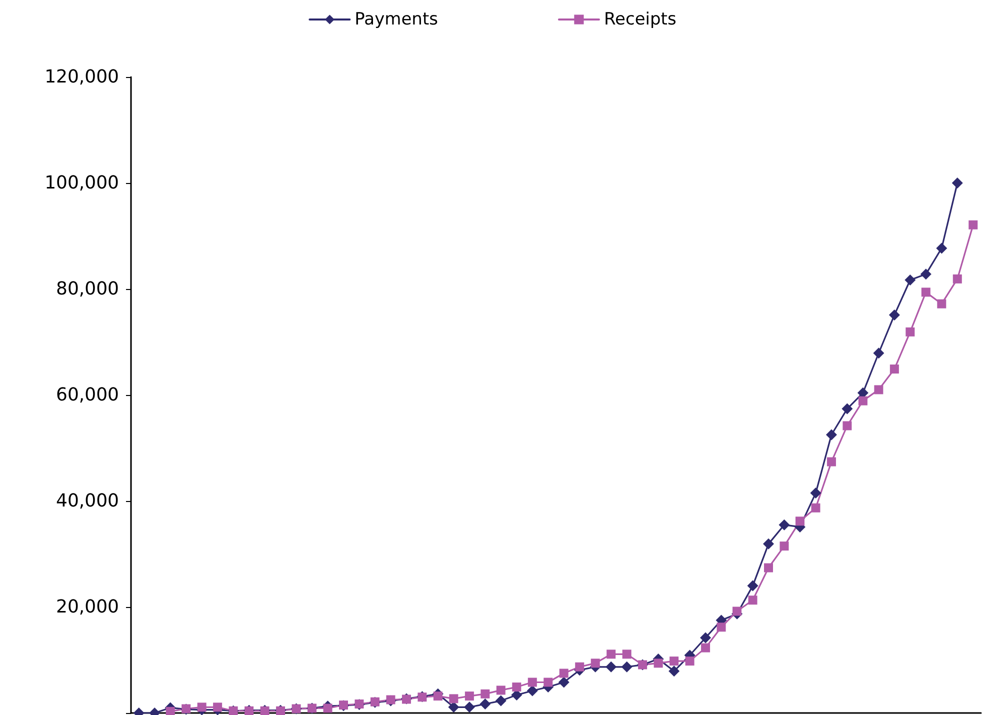  Describe the element at coordinates (81, 183) in the screenshot. I see `y-tick-label: 100,000` at that location.